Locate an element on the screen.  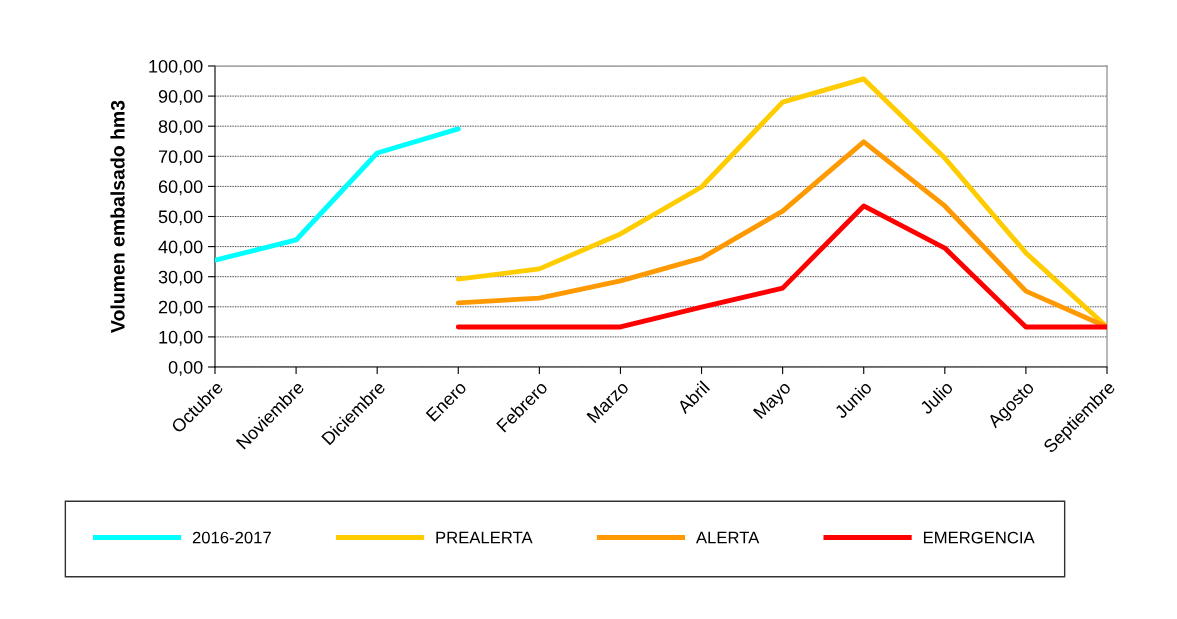
y-tick-label: 20,00 is located at coordinates (180, 308).